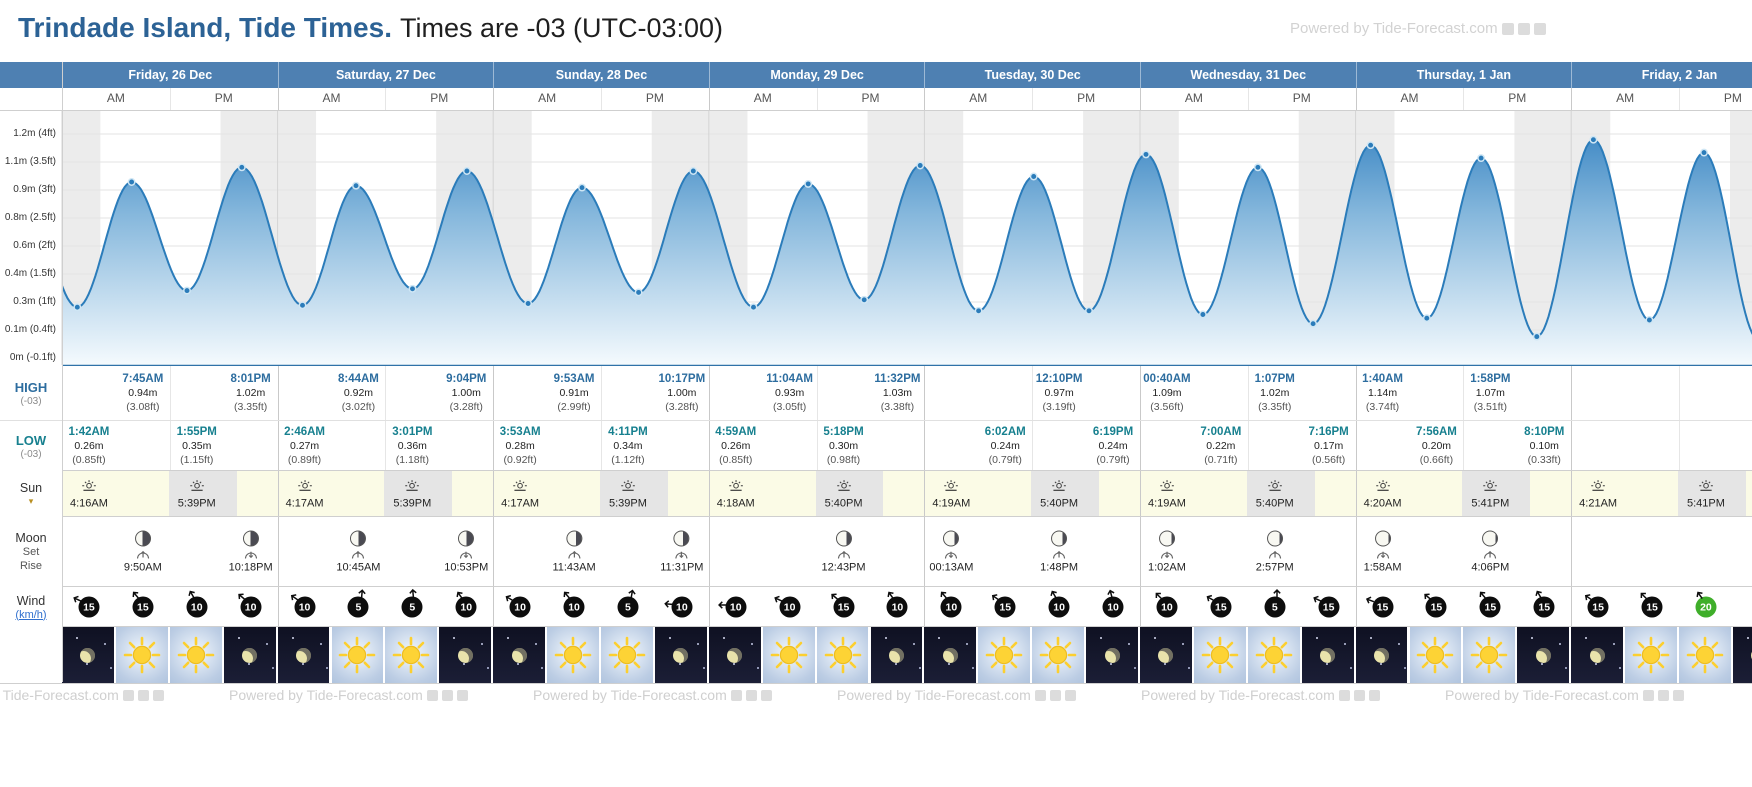  Describe the element at coordinates (31, 614) in the screenshot. I see `wind-unit-link: (km/h)` at that location.